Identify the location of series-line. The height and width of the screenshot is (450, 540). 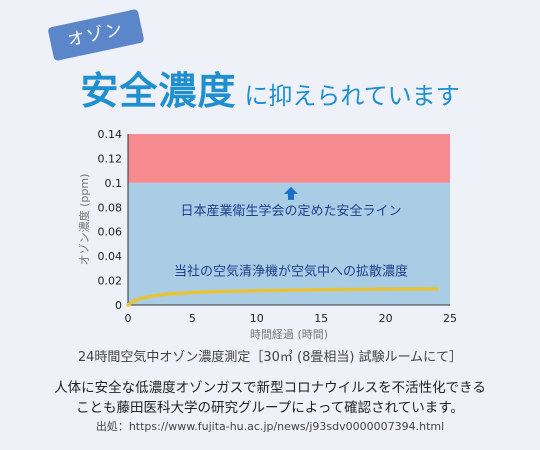
(282, 297).